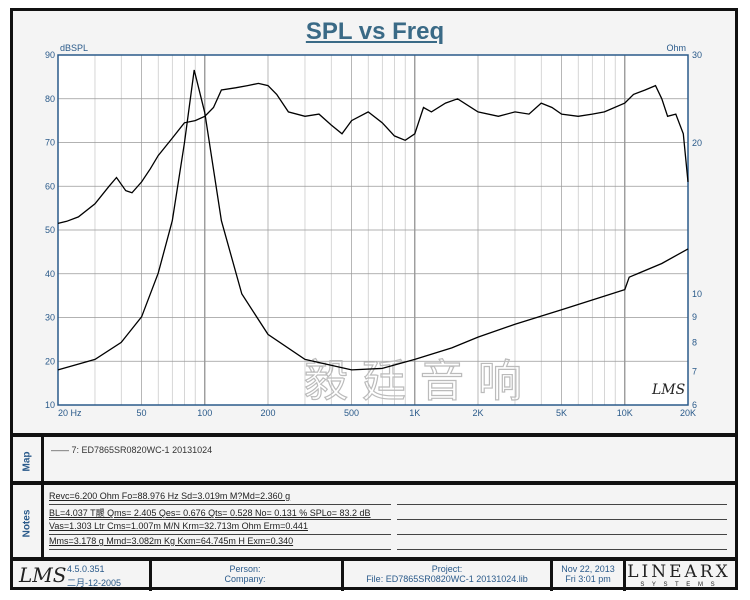 The image size is (750, 600). What do you see at coordinates (676, 48) in the screenshot?
I see `y2-axis-label: Ohm` at bounding box center [676, 48].